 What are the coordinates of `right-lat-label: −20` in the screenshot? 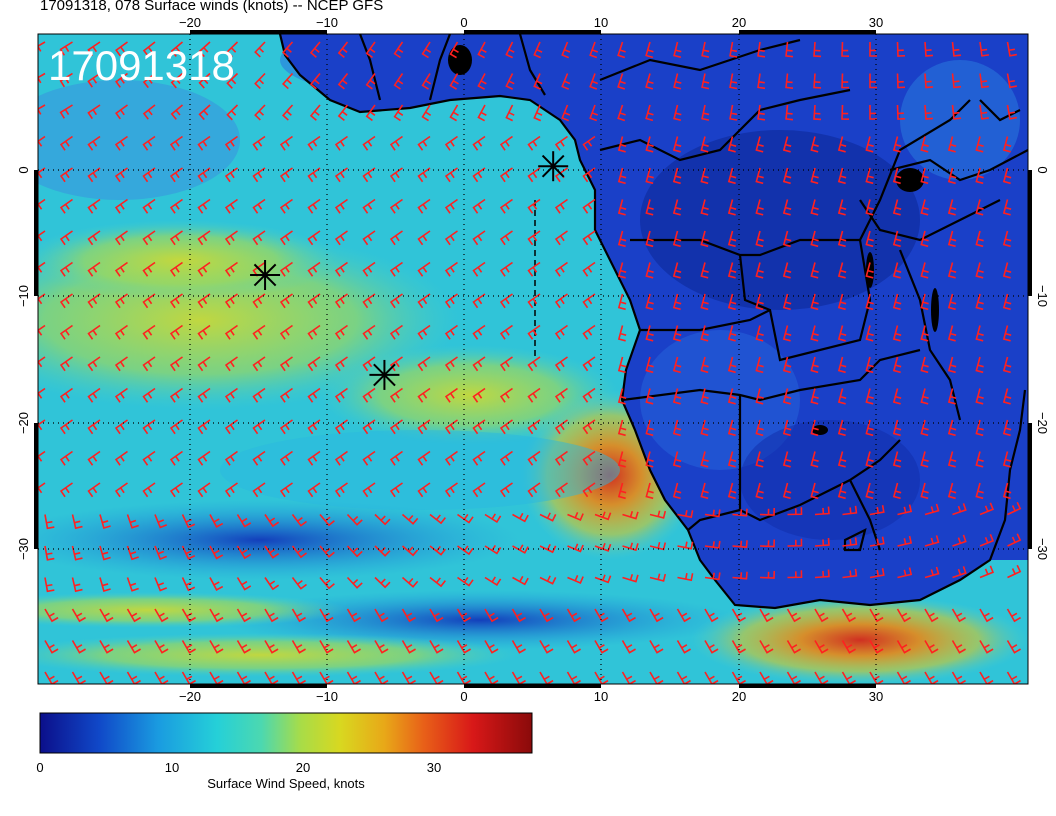 It's located at (1042, 423).